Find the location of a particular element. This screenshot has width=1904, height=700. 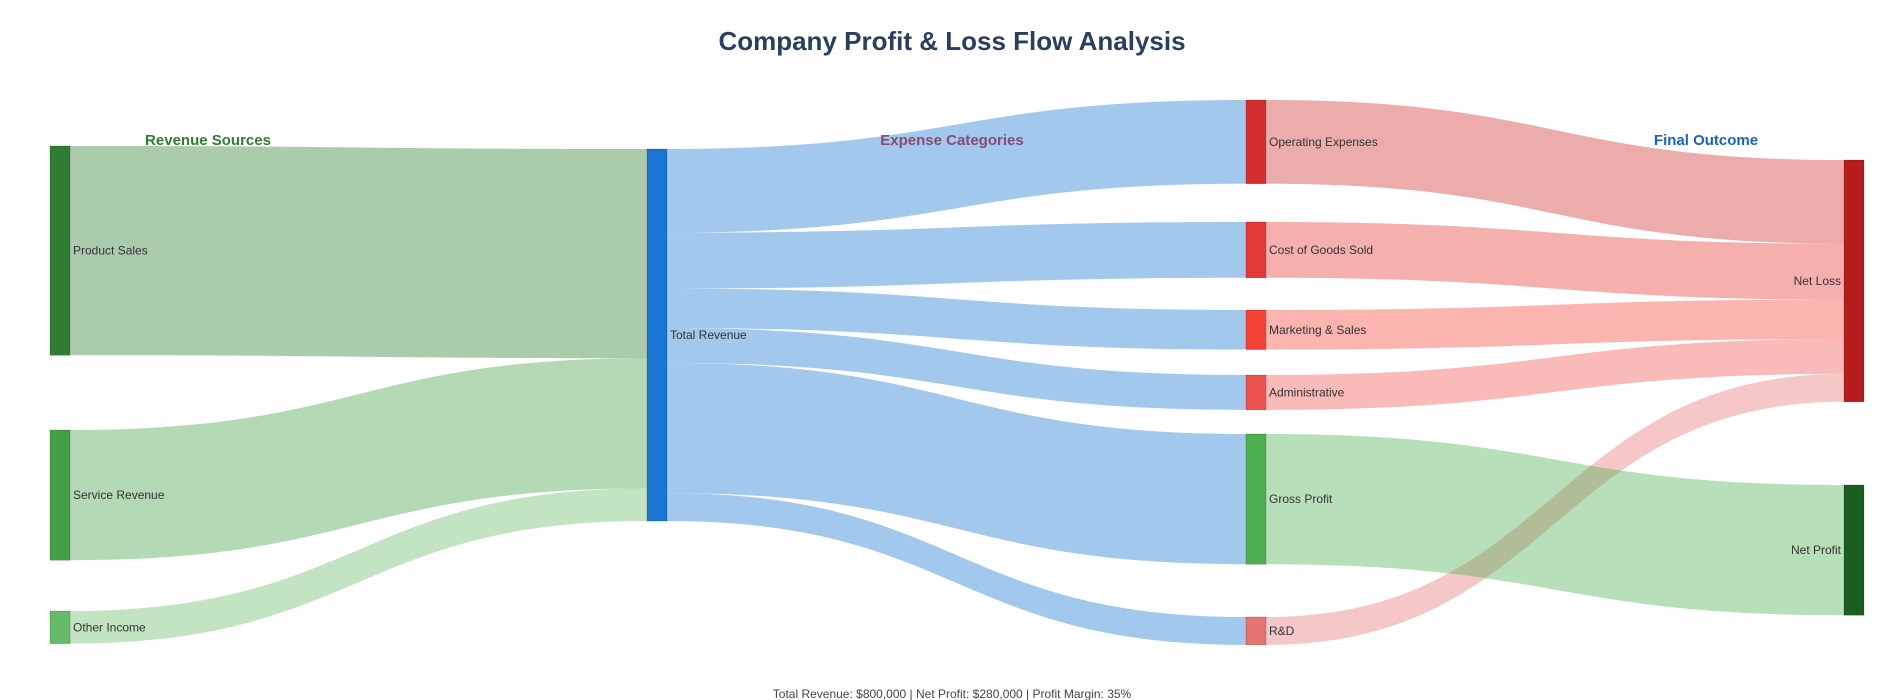

flow-link-operating_expenses-to-net_loss is located at coordinates (1555, 172).